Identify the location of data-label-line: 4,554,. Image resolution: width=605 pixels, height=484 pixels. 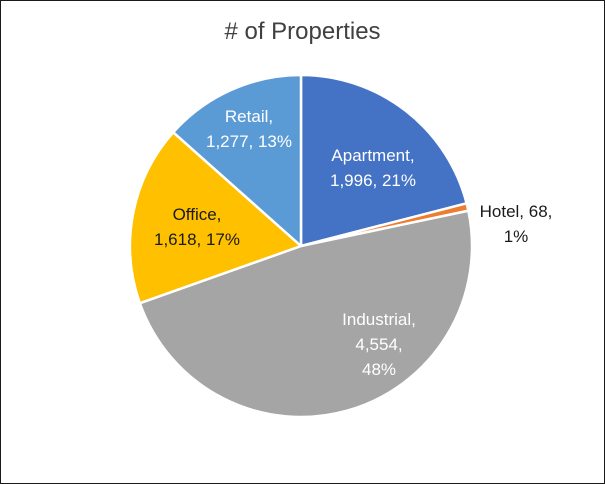
(378, 344).